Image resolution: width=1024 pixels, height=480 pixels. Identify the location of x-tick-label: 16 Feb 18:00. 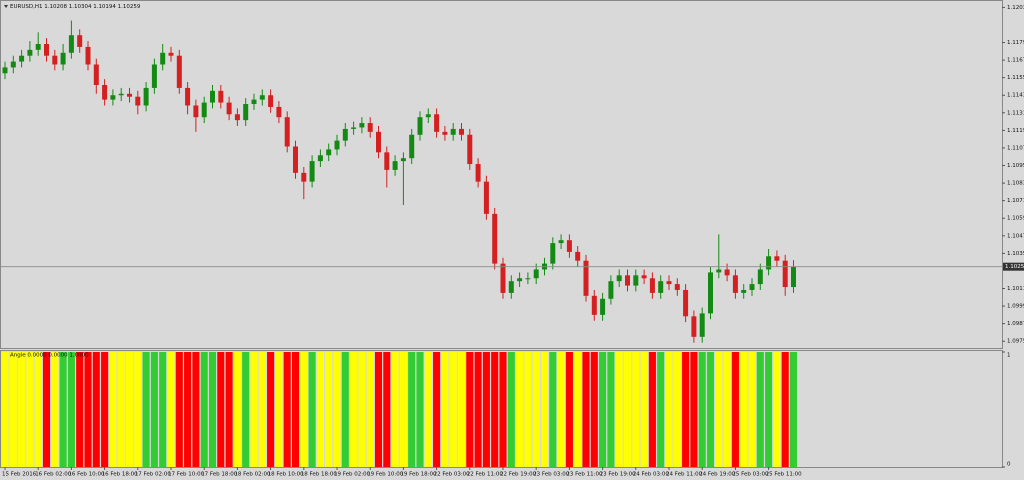
(120, 475).